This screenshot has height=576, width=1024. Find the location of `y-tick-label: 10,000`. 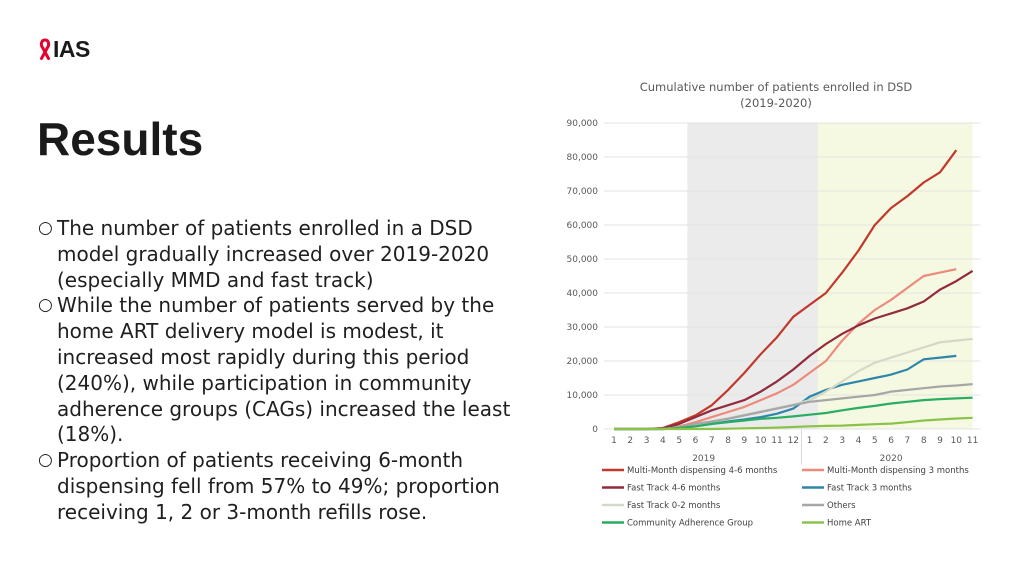

y-tick-label: 10,000 is located at coordinates (583, 396).